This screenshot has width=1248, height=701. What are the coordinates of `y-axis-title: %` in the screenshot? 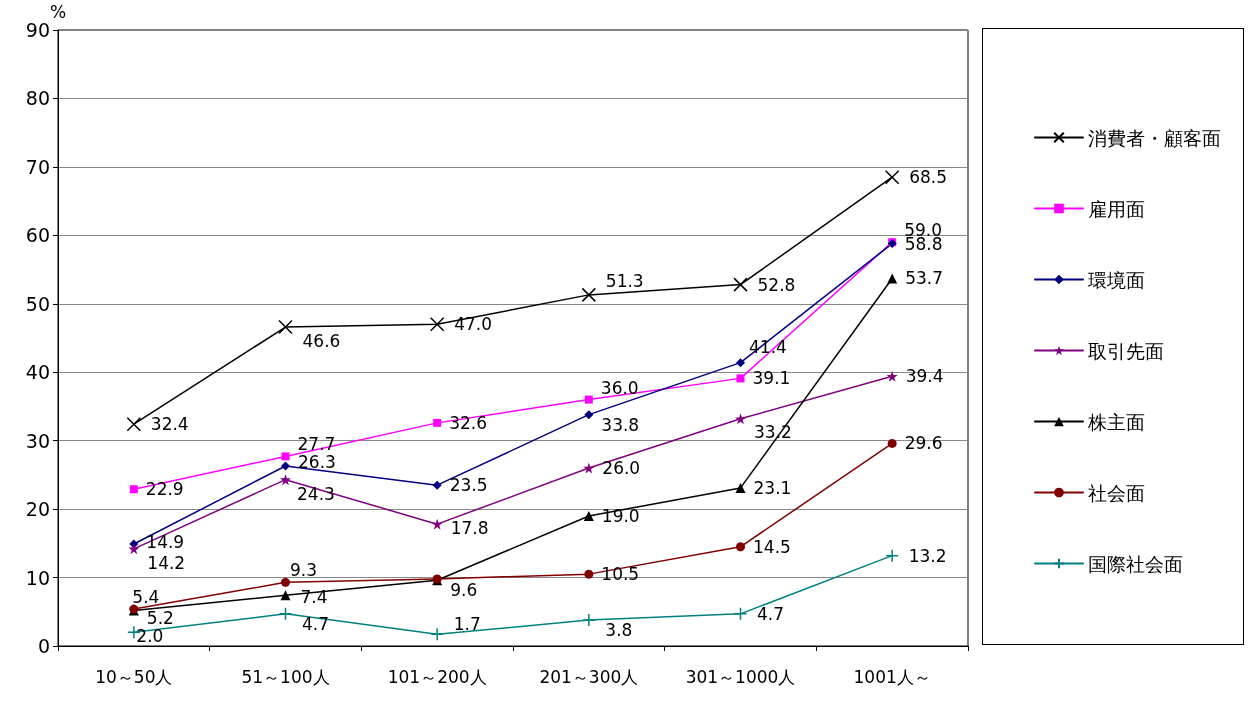 It's located at (58, 12).